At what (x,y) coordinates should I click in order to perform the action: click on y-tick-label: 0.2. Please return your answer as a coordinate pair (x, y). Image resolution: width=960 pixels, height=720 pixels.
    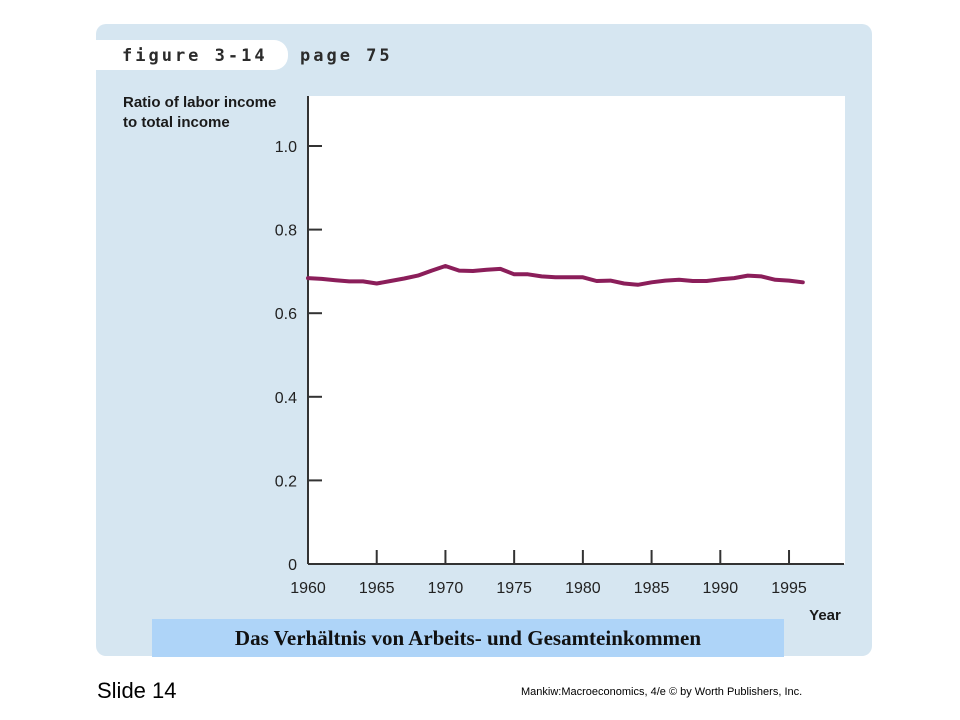
    Looking at the image, I should click on (286, 481).